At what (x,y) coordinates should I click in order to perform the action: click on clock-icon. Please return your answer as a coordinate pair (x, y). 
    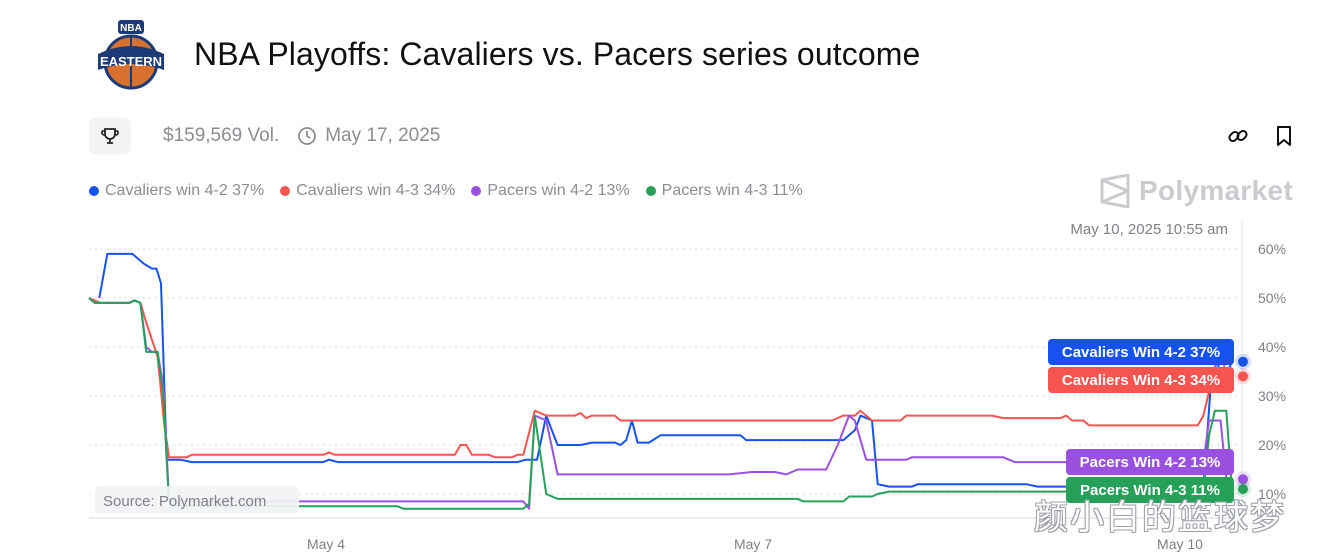
    Looking at the image, I should click on (307, 136).